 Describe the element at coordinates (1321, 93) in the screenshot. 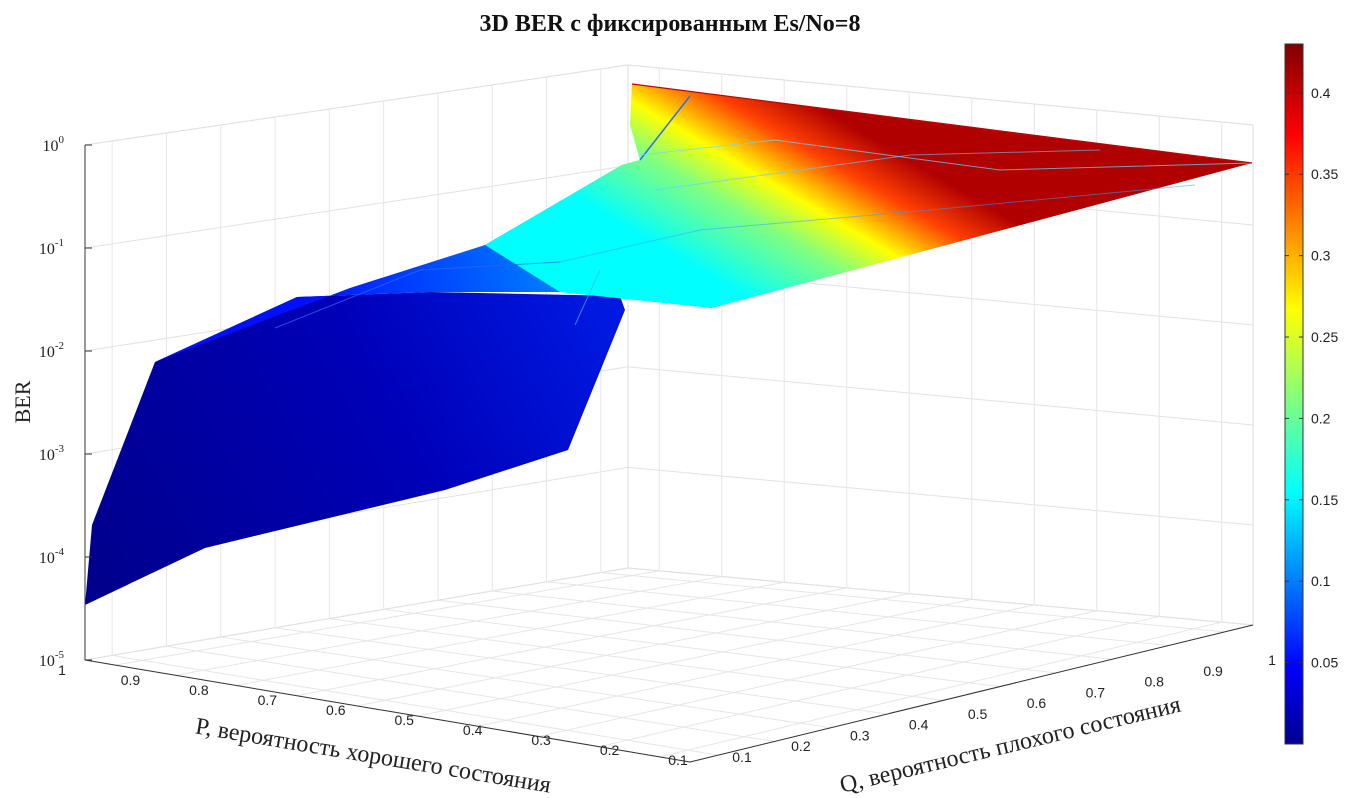

I see `colorbar-tick-label: 0.4` at that location.